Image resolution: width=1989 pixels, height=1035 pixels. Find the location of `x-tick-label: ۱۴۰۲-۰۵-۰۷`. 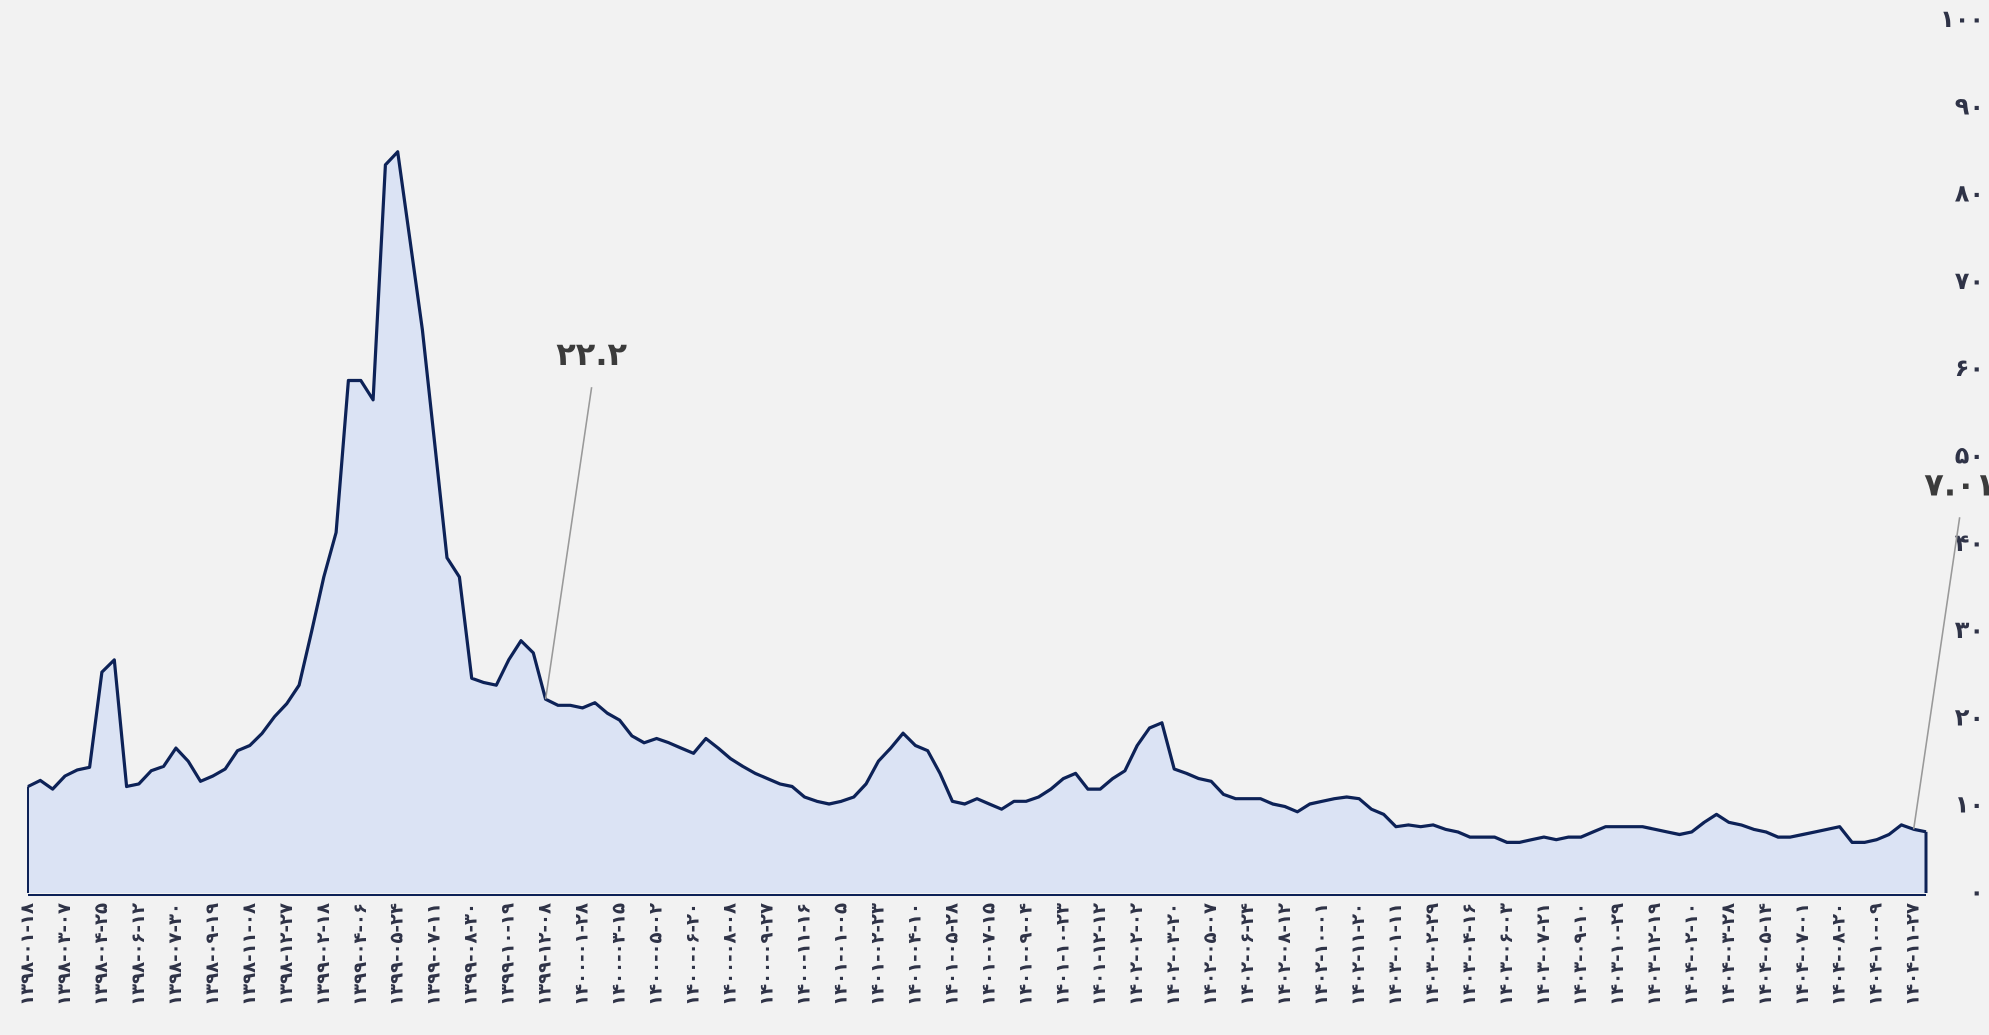

x-tick-label: ۱۴۰۲-۰۵-۰۷ is located at coordinates (1210, 954).